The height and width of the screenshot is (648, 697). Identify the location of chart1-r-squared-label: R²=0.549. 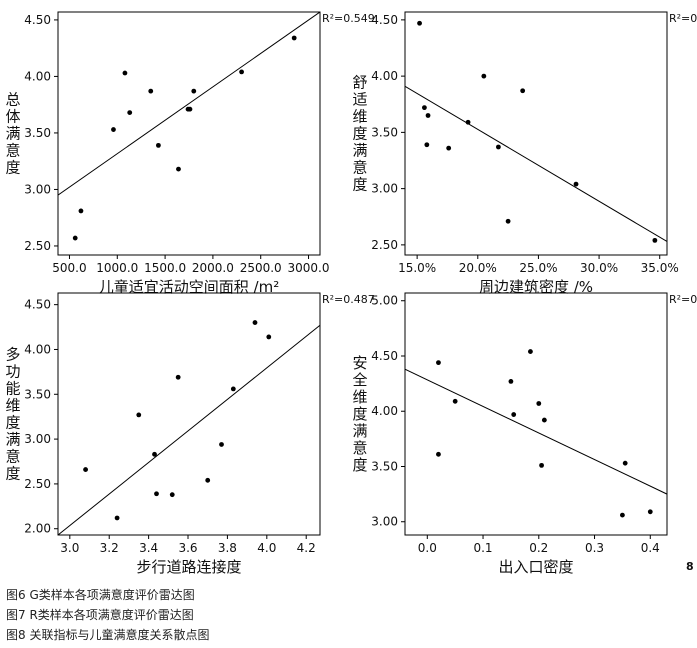
(348, 18).